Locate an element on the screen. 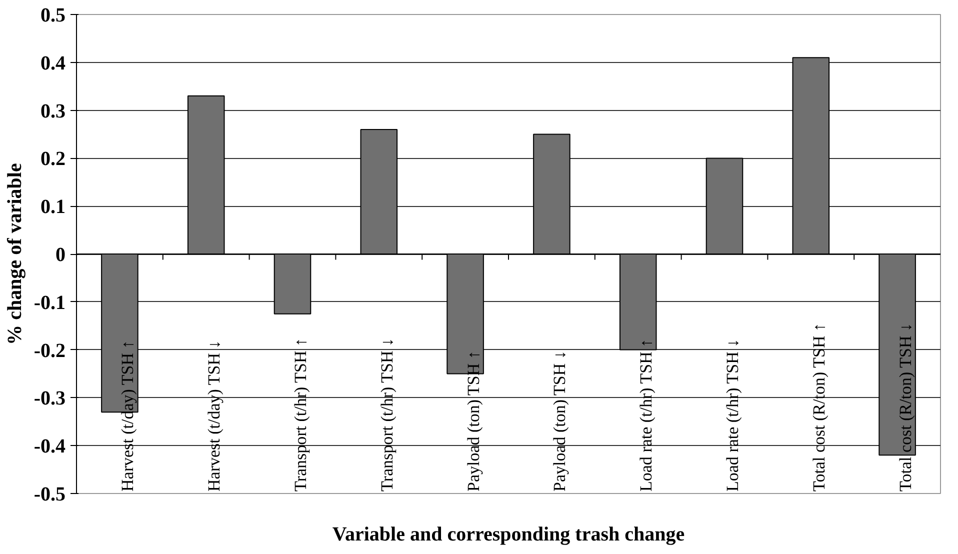 The width and height of the screenshot is (958, 554). y-tick-label: 0.5 is located at coordinates (53, 15).